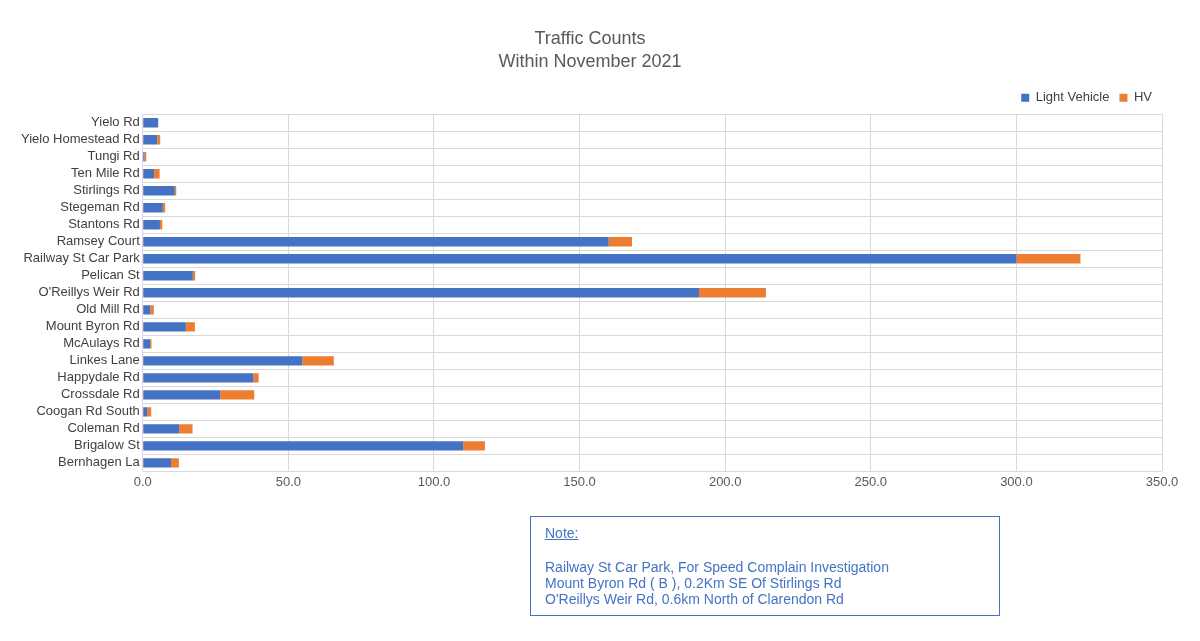  Describe the element at coordinates (100, 394) in the screenshot. I see `y-tick-label: Crossdale Rd` at that location.